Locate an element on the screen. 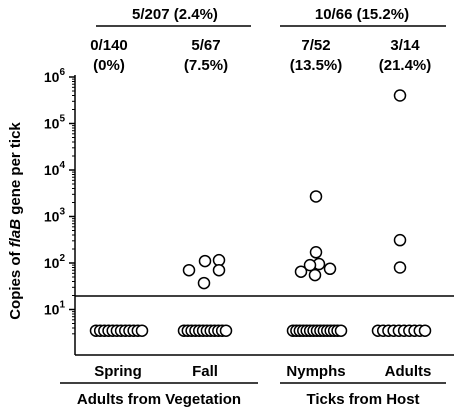 The height and width of the screenshot is (414, 454). group-label: Ticks from Host is located at coordinates (362, 399).